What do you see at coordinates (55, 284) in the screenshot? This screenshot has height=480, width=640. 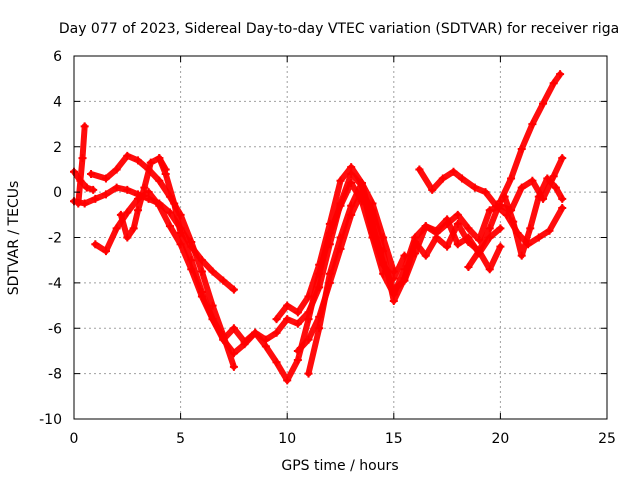 I see `y-tick-label: -4` at bounding box center [55, 284].